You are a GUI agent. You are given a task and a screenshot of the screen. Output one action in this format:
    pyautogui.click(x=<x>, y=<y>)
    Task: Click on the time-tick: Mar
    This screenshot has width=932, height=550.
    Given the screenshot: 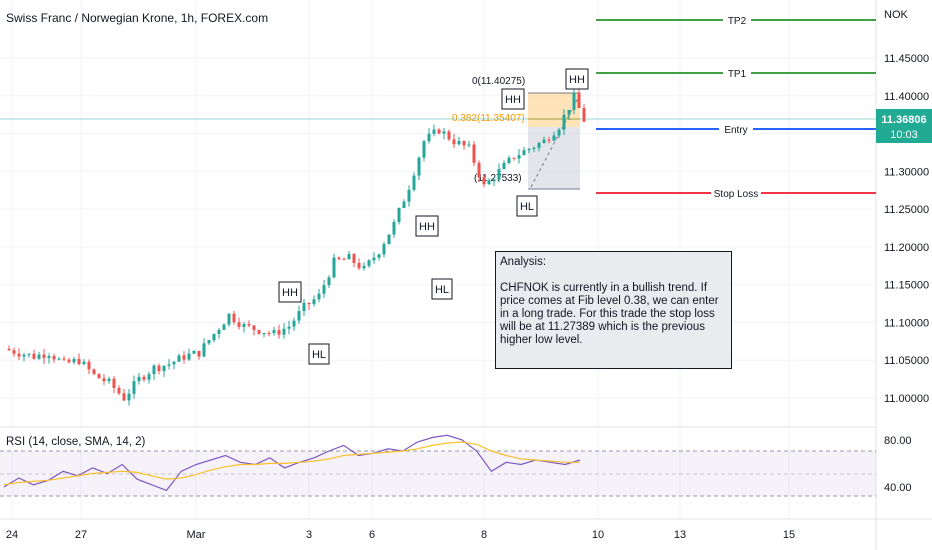 What is the action you would take?
    pyautogui.click(x=196, y=535)
    